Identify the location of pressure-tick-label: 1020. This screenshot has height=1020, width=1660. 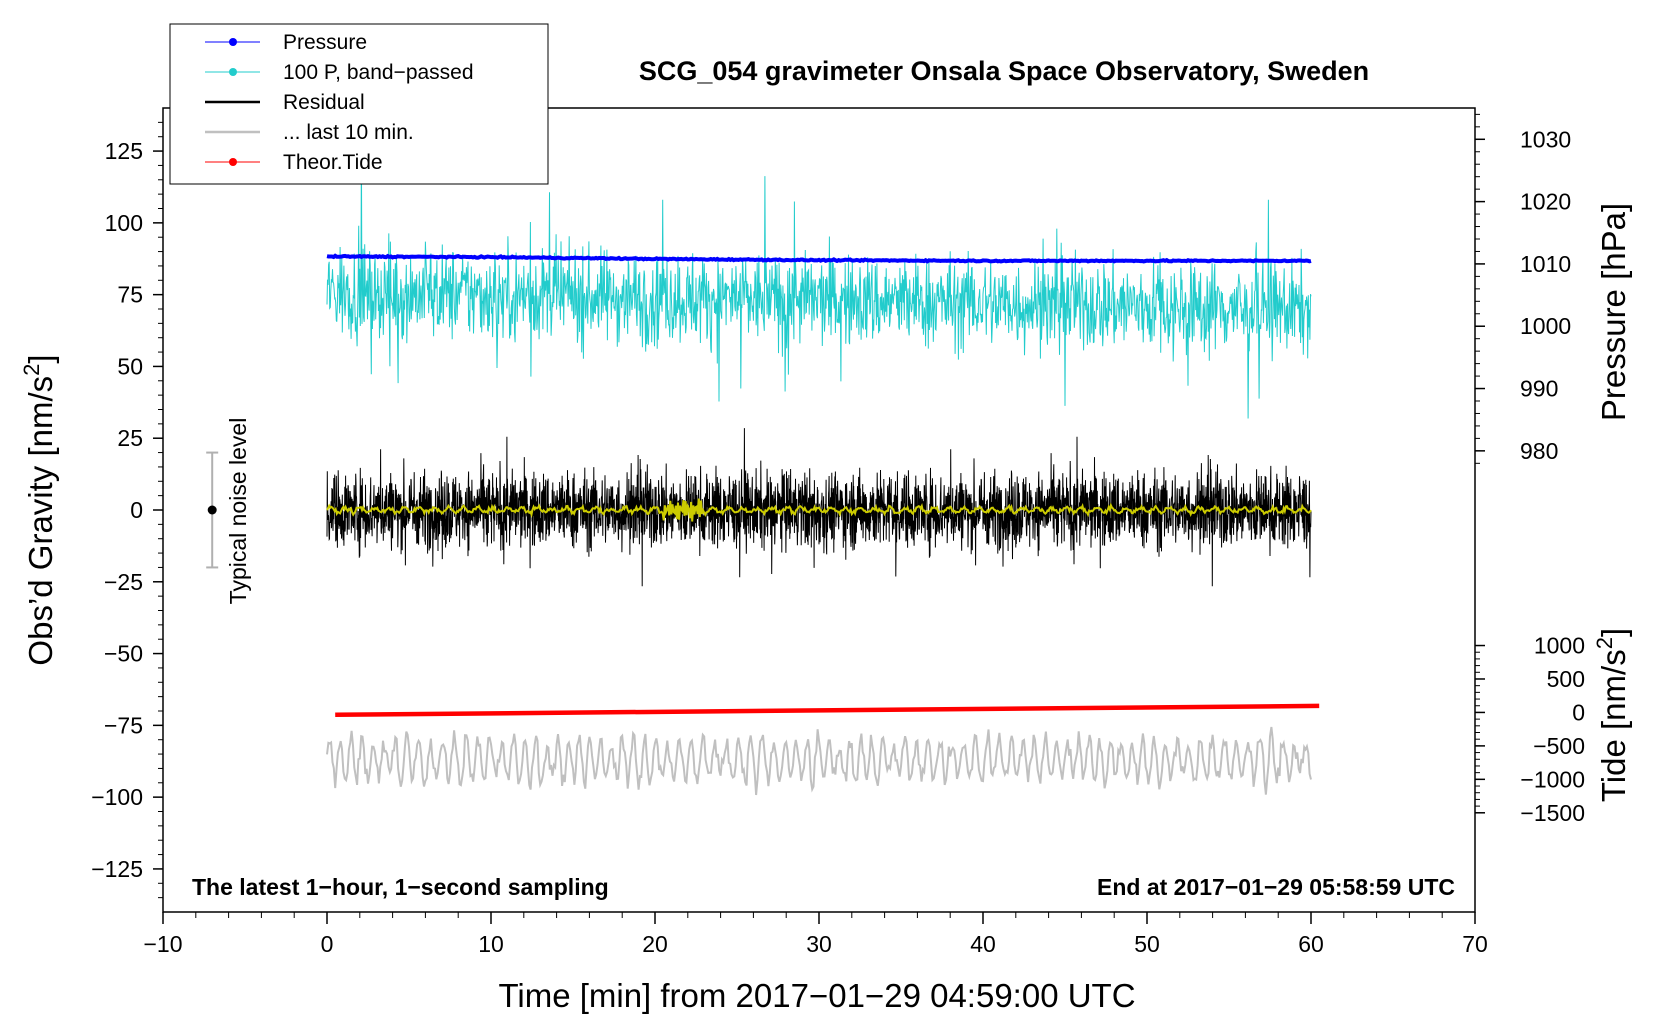
(1545, 202).